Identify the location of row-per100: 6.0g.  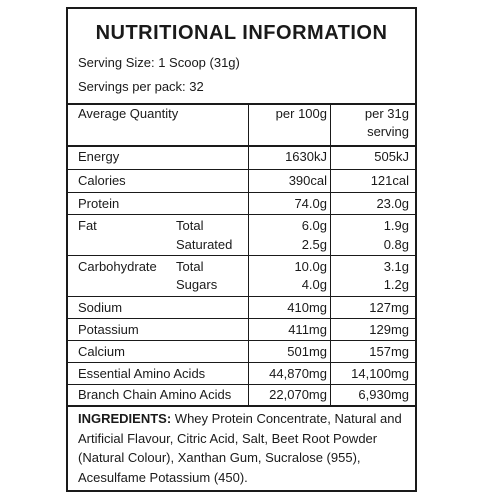
(314, 225).